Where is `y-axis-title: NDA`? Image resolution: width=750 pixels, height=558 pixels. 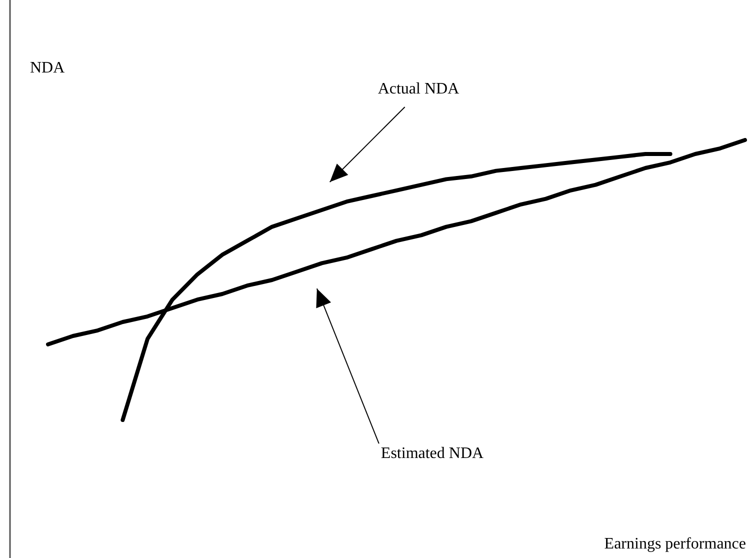
y-axis-title: NDA is located at coordinates (48, 68).